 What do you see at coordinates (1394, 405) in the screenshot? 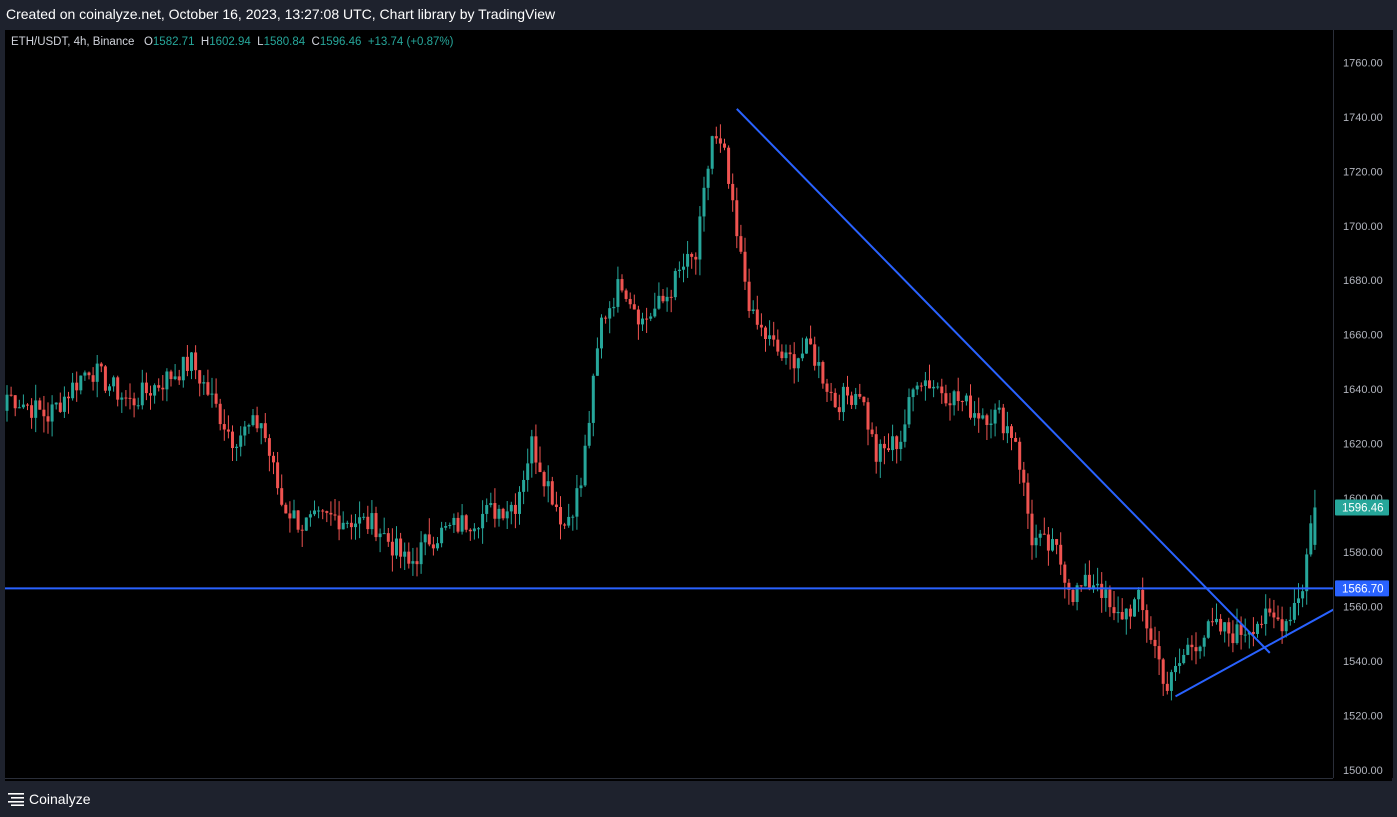
I see `right-border` at bounding box center [1394, 405].